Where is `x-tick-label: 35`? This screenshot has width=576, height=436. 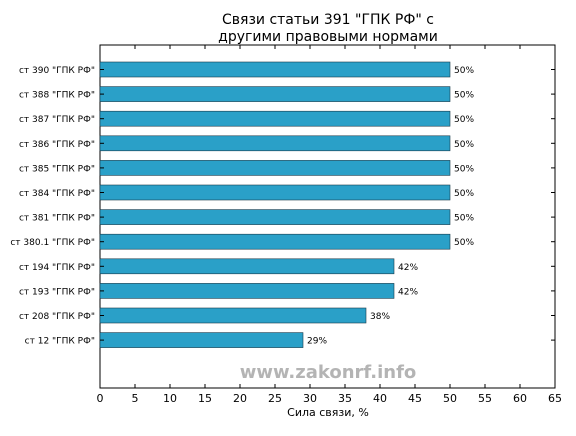
x-tick-label: 35 is located at coordinates (345, 398).